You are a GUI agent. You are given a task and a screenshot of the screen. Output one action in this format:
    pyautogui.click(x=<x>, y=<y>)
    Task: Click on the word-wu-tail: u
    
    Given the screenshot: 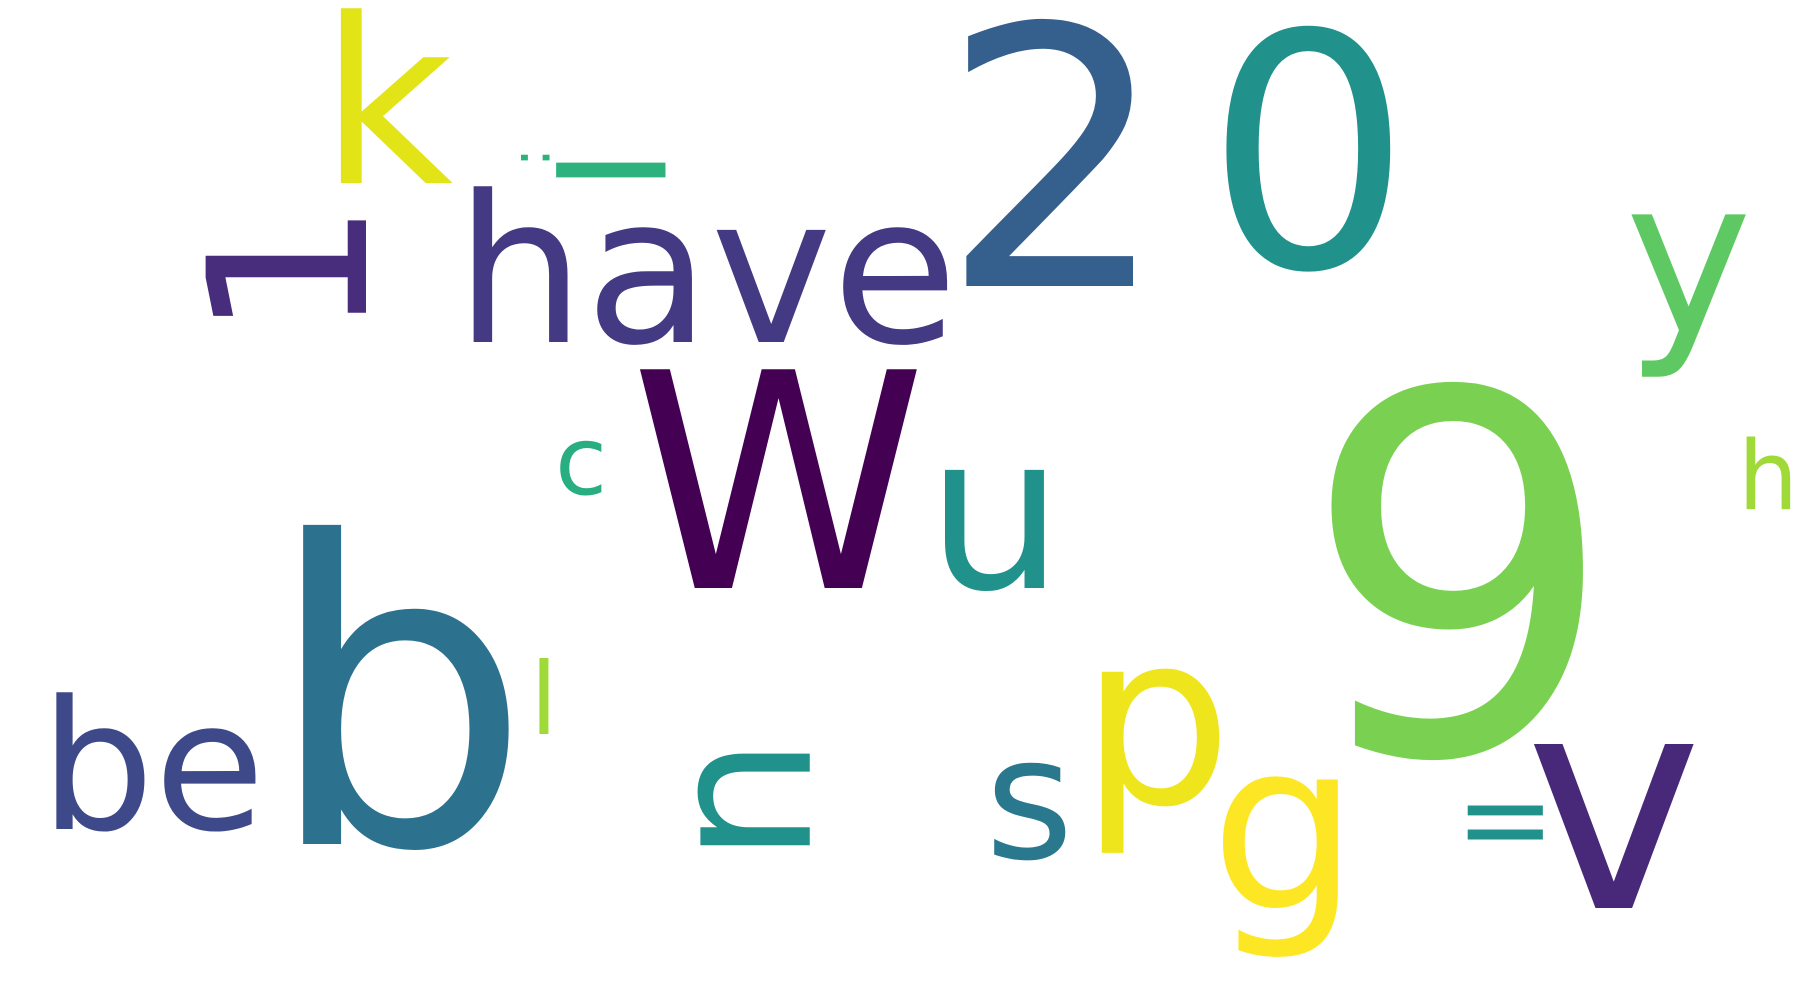 What is the action you would take?
    pyautogui.click(x=995, y=513)
    